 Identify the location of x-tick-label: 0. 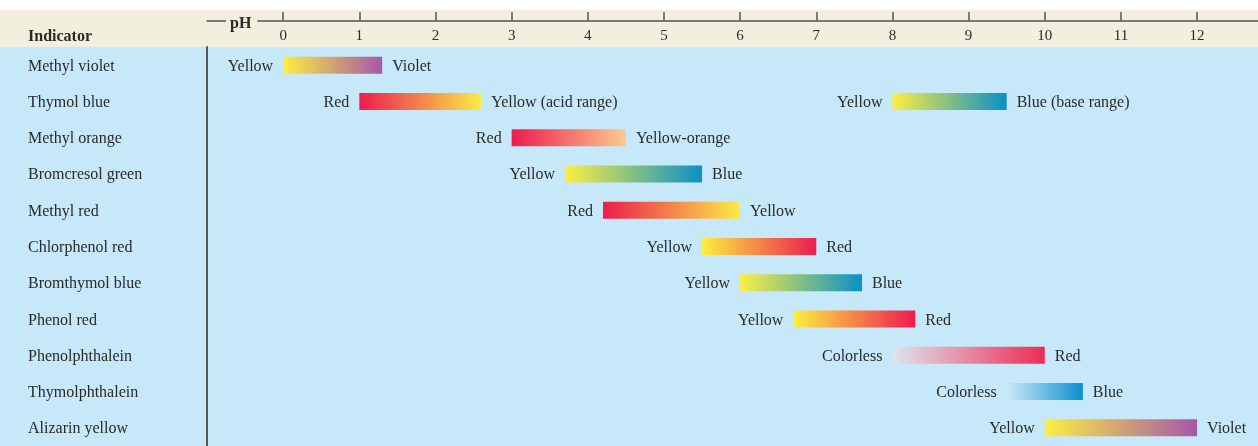
(283, 34).